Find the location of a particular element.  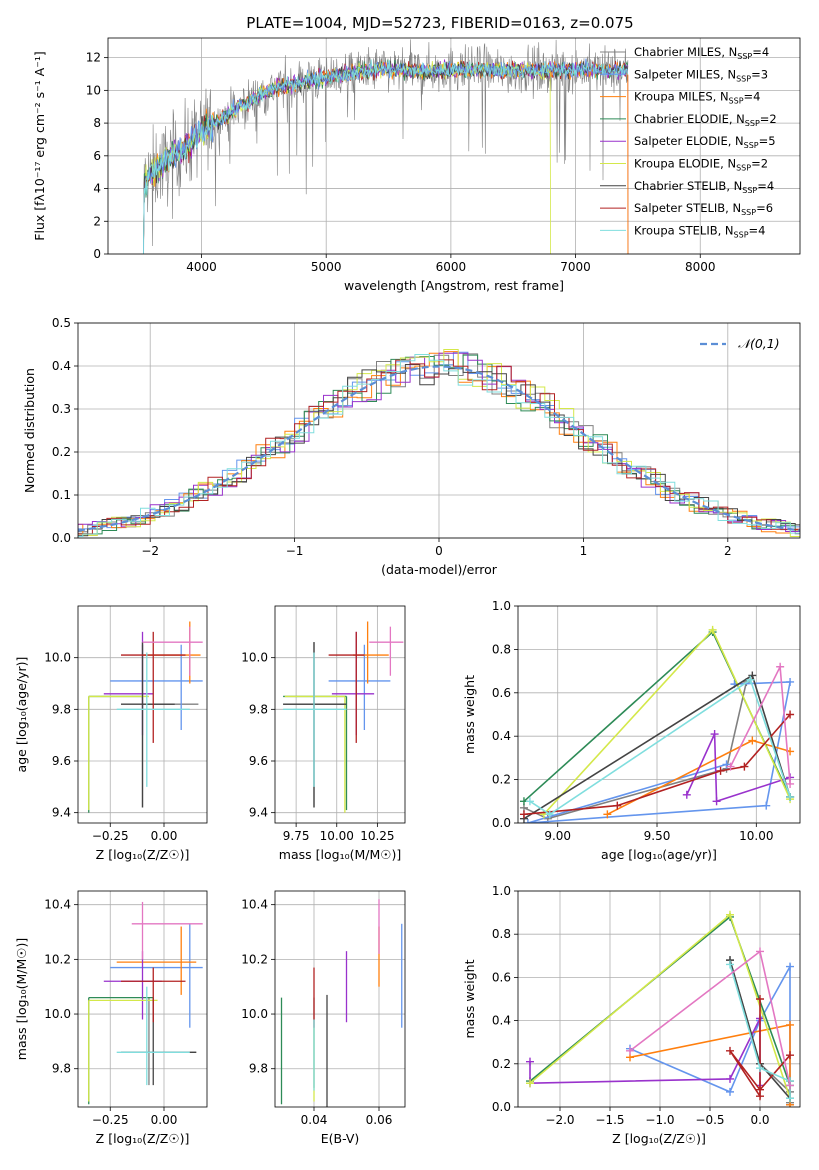

y-tick-label: 10.4 is located at coordinates (254, 905).